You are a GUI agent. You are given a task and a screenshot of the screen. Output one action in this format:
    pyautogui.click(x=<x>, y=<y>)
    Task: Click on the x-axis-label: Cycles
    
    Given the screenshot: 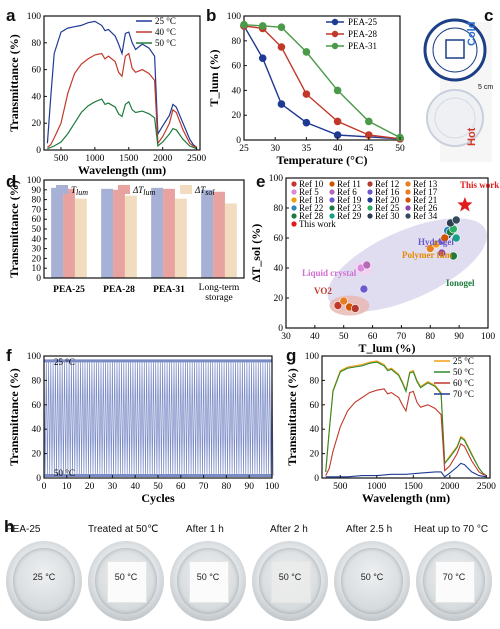 What is the action you would take?
    pyautogui.click(x=158, y=498)
    